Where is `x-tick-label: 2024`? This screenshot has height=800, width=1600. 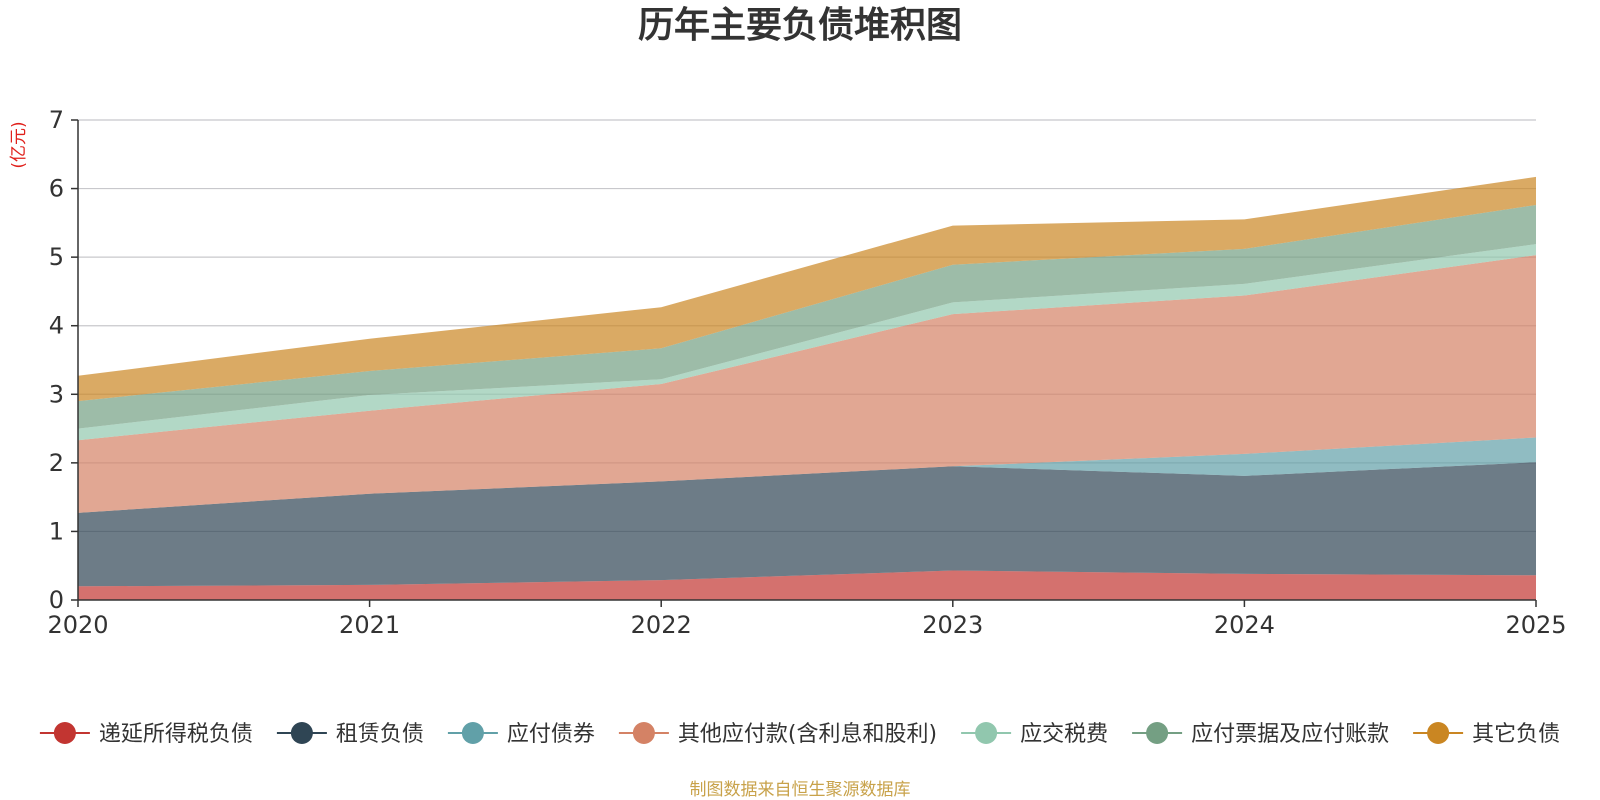 x-tick-label: 2024 is located at coordinates (1244, 625).